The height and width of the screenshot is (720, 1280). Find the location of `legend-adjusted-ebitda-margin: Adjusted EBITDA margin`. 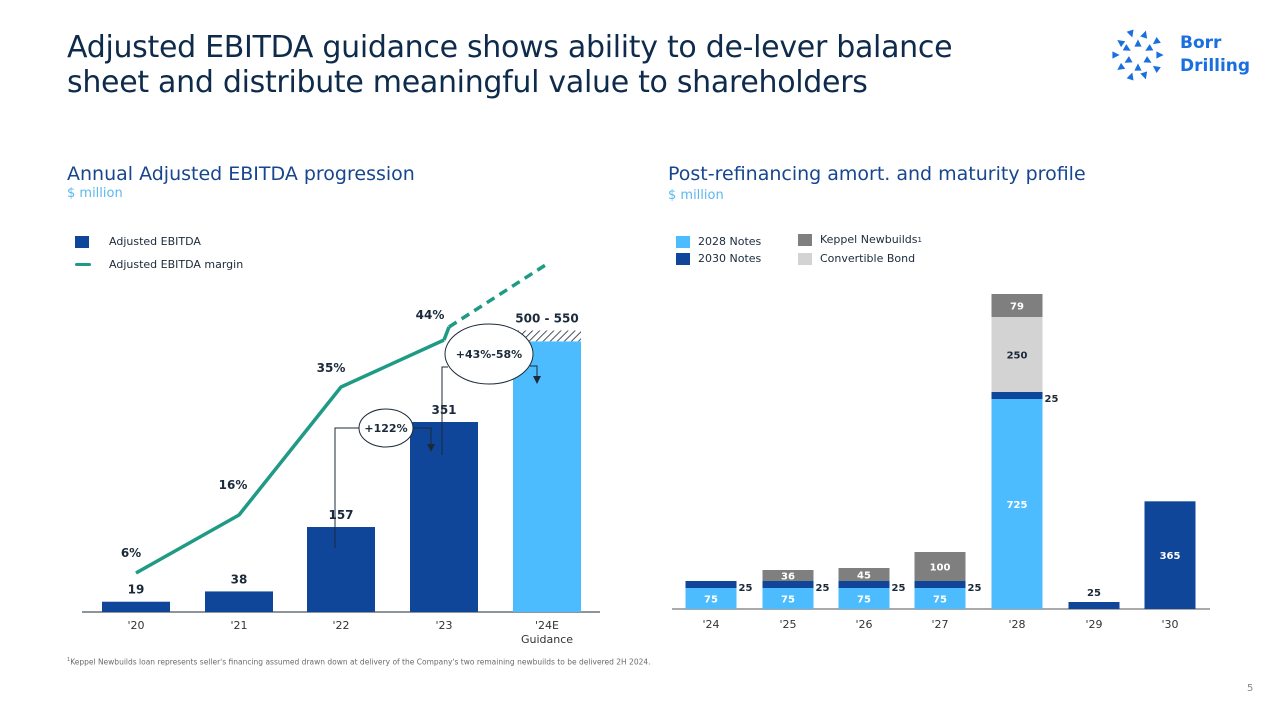

legend-adjusted-ebitda-margin: Adjusted EBITDA margin is located at coordinates (159, 264).